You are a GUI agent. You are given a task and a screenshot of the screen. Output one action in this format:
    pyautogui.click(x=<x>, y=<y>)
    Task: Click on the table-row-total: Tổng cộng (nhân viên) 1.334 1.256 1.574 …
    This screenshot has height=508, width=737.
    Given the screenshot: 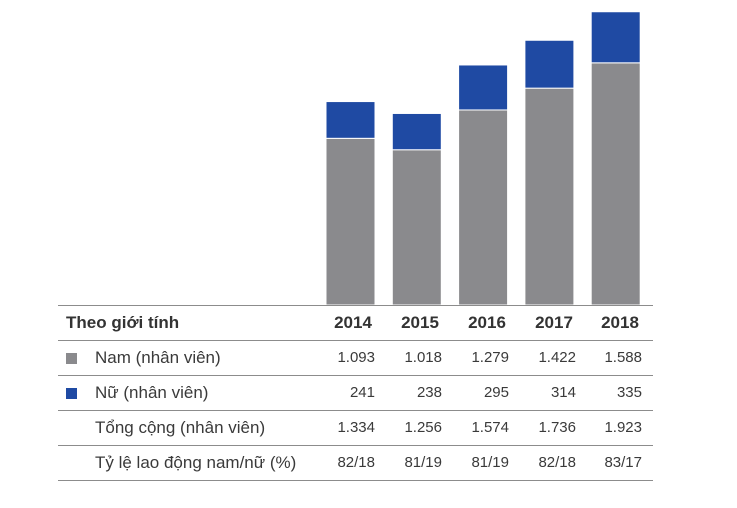 What is the action you would take?
    pyautogui.click(x=355, y=428)
    